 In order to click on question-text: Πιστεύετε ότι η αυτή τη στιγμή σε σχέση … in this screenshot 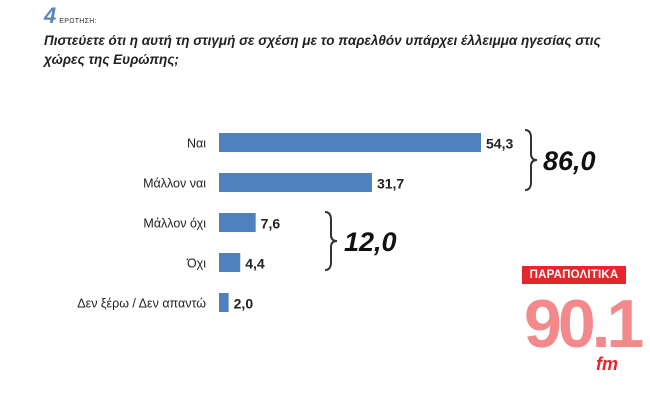, I will do `click(322, 50)`.